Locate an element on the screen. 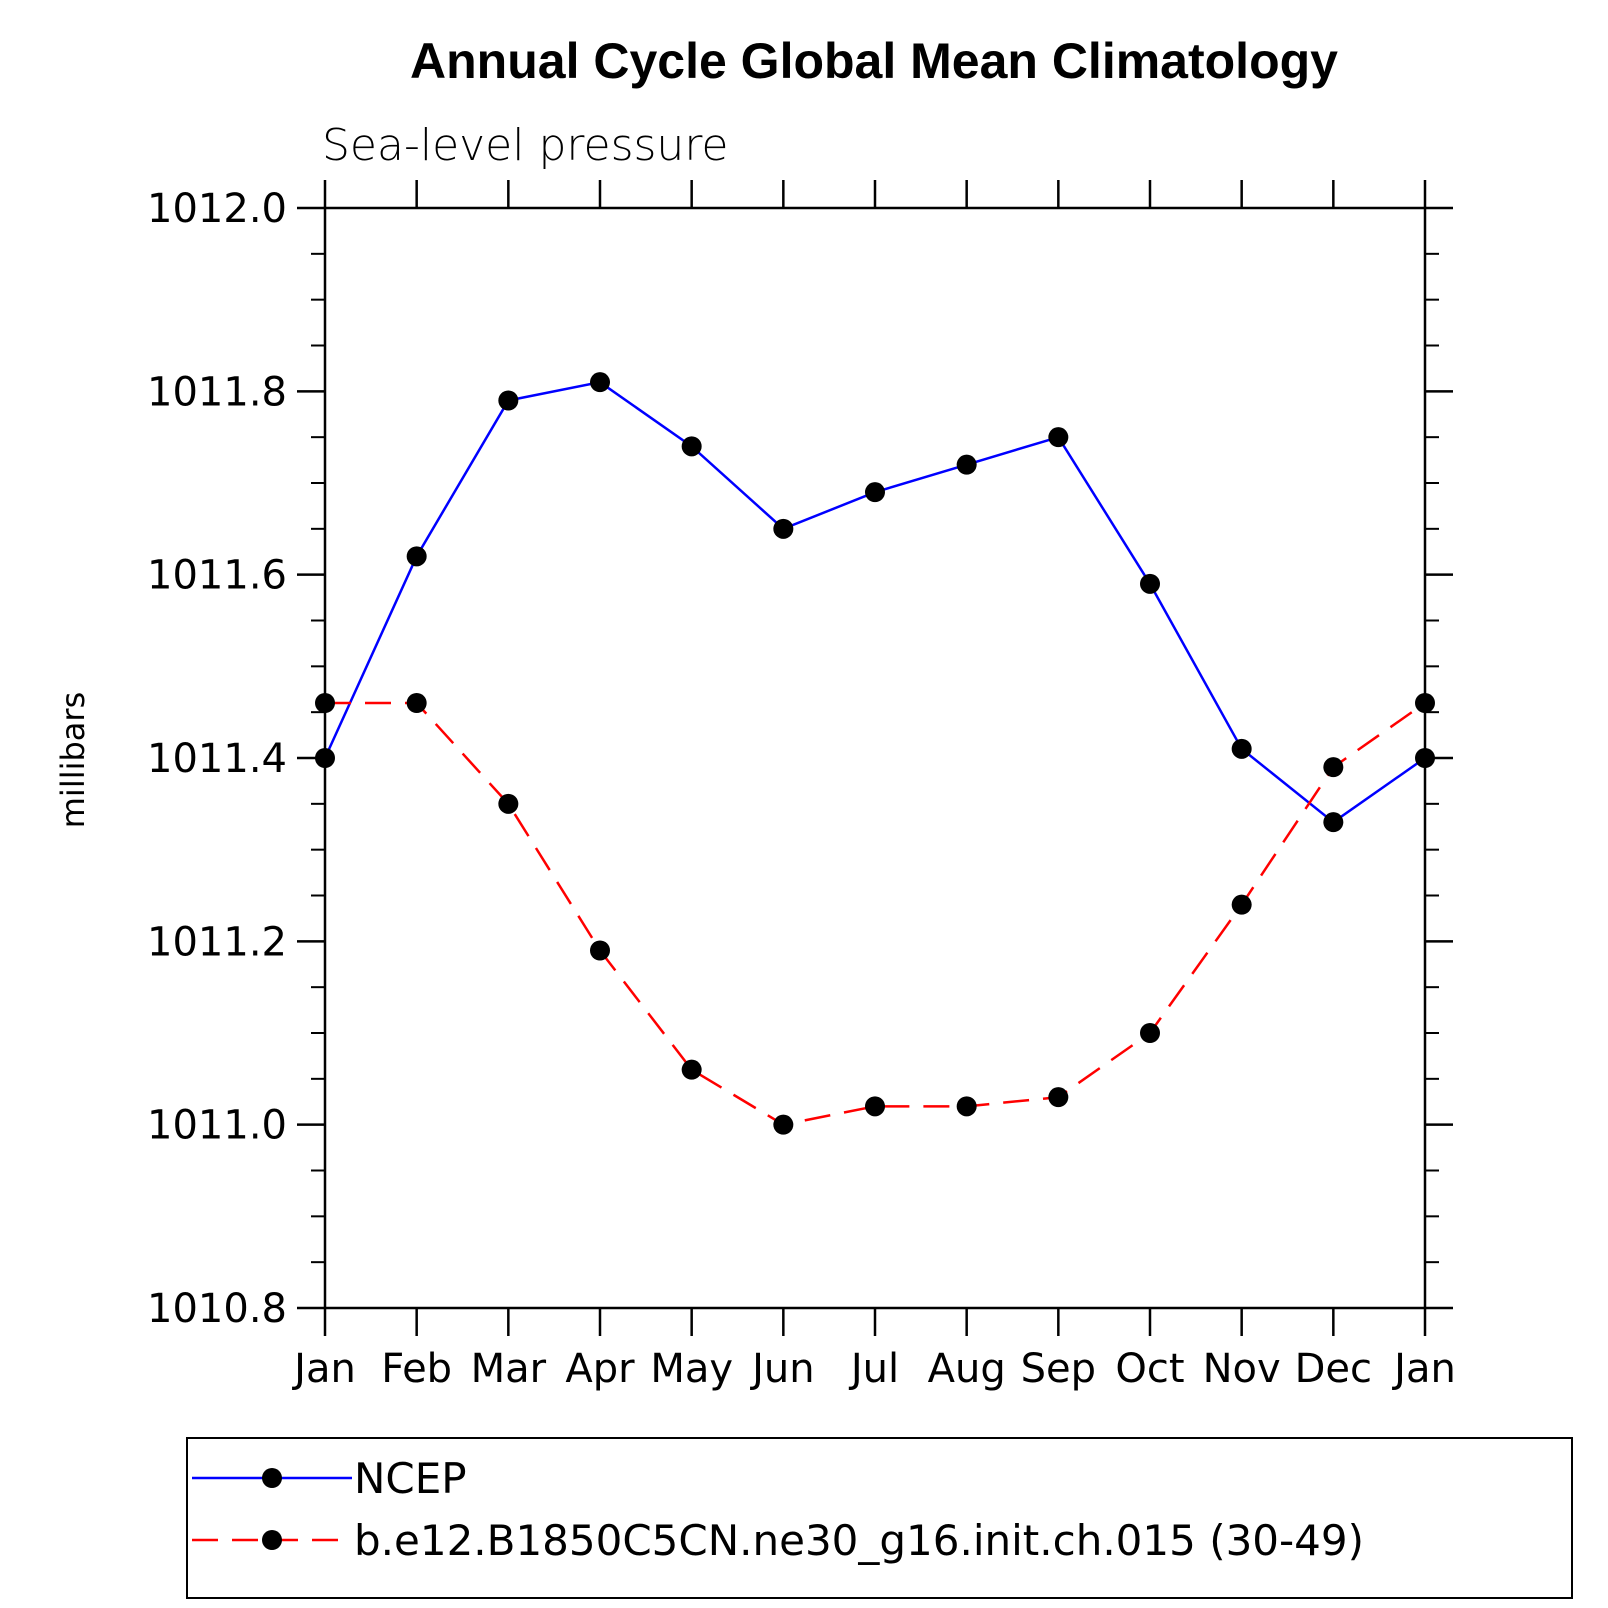 This screenshot has width=1608, height=1608. chart-subtitle: Sea-level pressure is located at coordinates (525, 145).